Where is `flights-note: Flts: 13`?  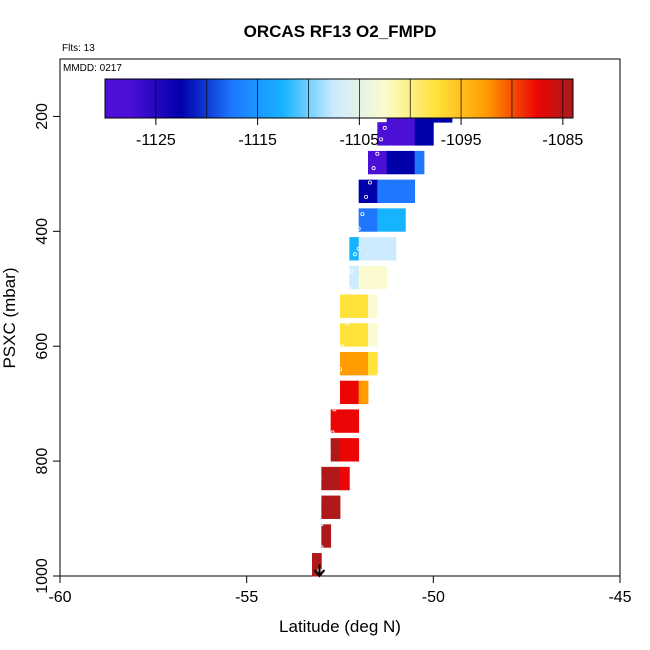 flights-note: Flts: 13 is located at coordinates (78, 48).